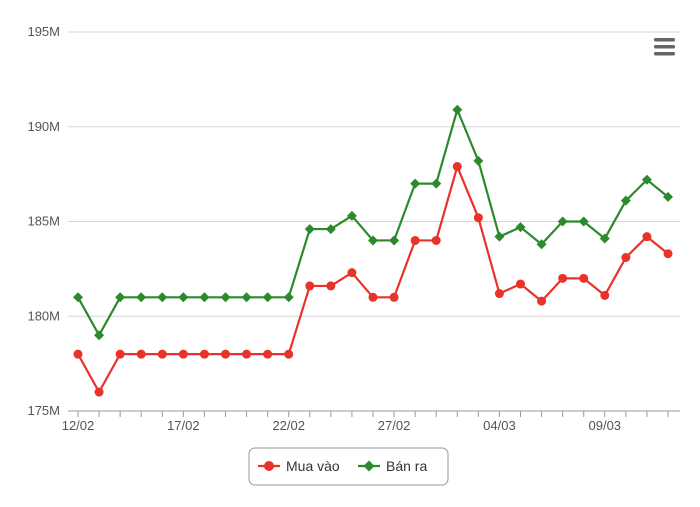 This screenshot has width=700, height=507. I want to click on chart-menu-button, so click(664, 47).